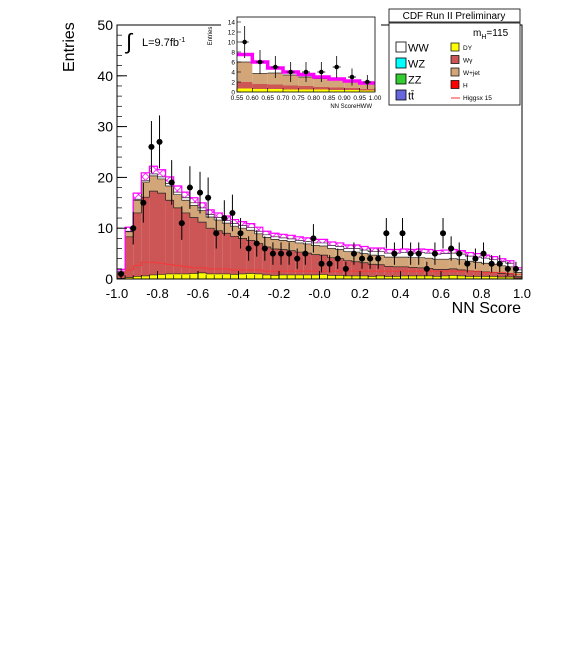 The width and height of the screenshot is (567, 667). I want to click on main-stacked-histogram, so click(319, 226).